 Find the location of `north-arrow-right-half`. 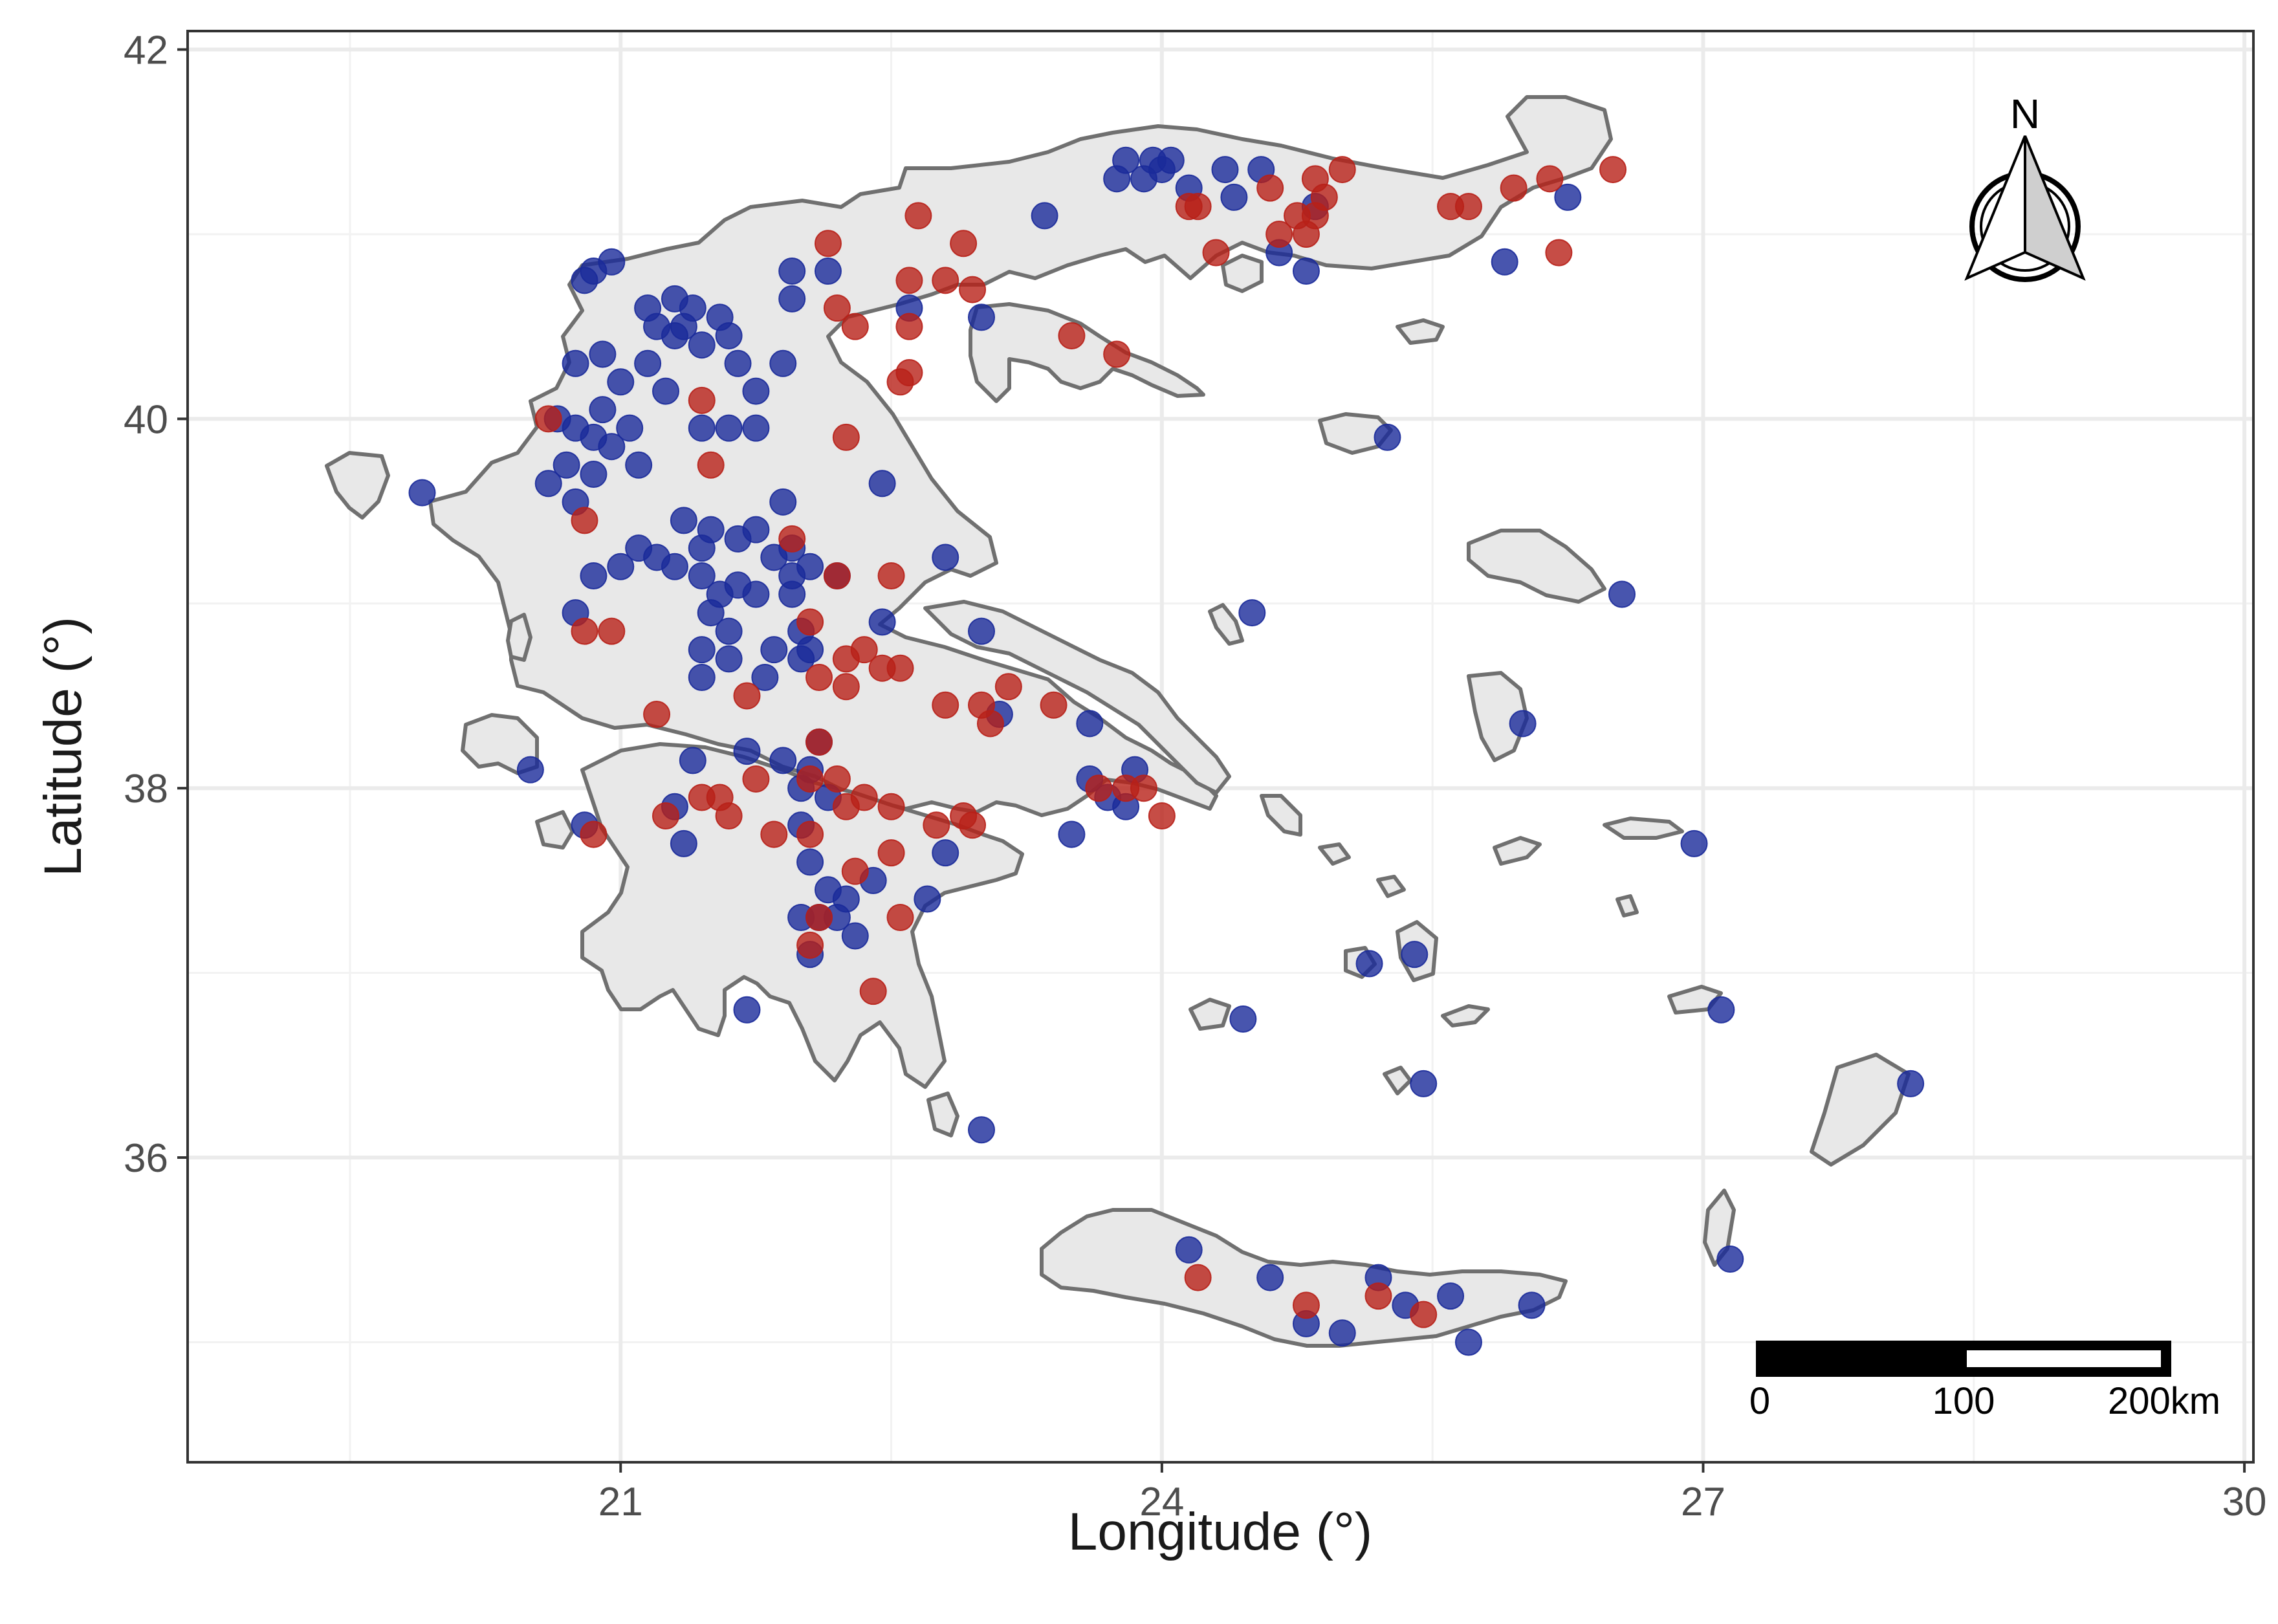

north-arrow-right-half is located at coordinates (2055, 208).